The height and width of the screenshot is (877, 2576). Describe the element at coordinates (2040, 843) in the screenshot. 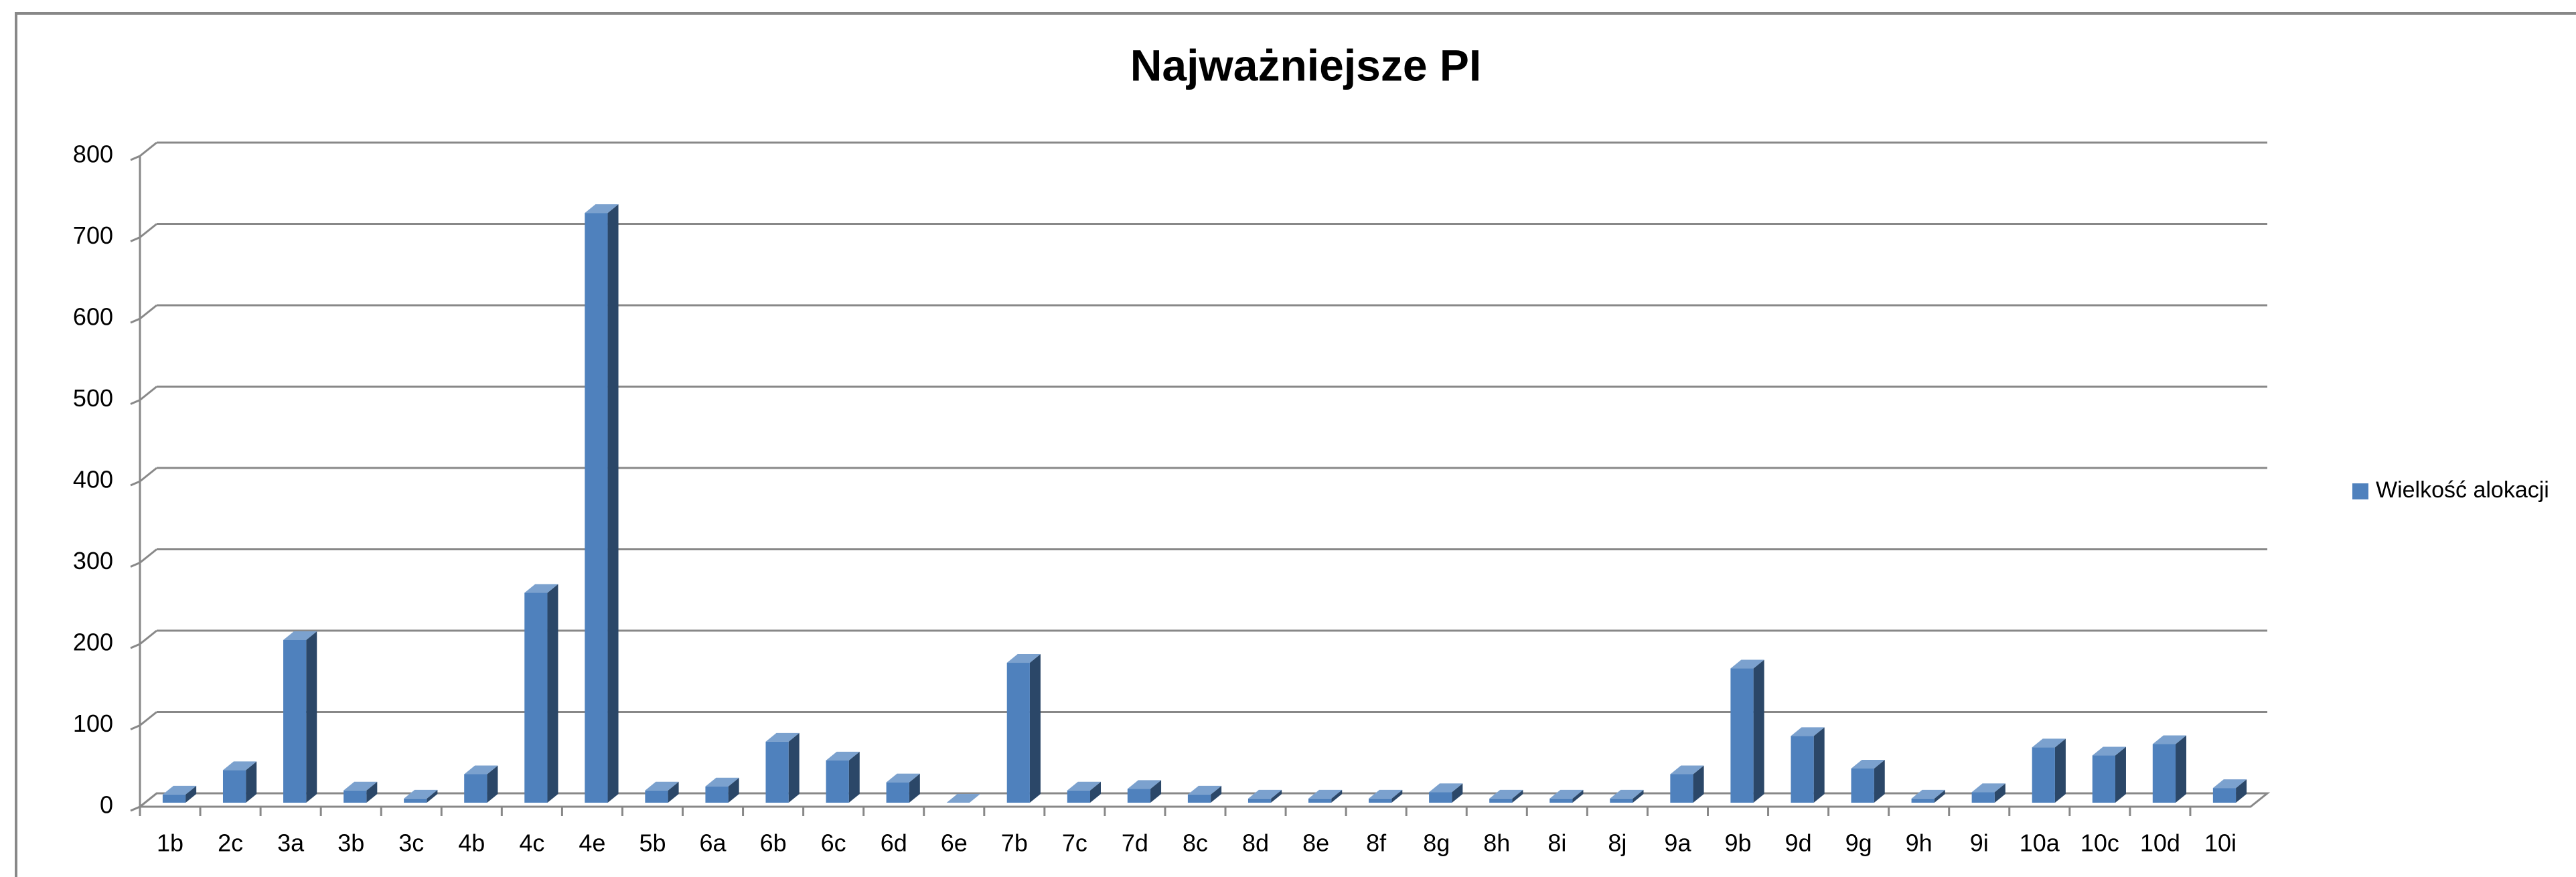

I see `x-tick-label: 10a` at that location.